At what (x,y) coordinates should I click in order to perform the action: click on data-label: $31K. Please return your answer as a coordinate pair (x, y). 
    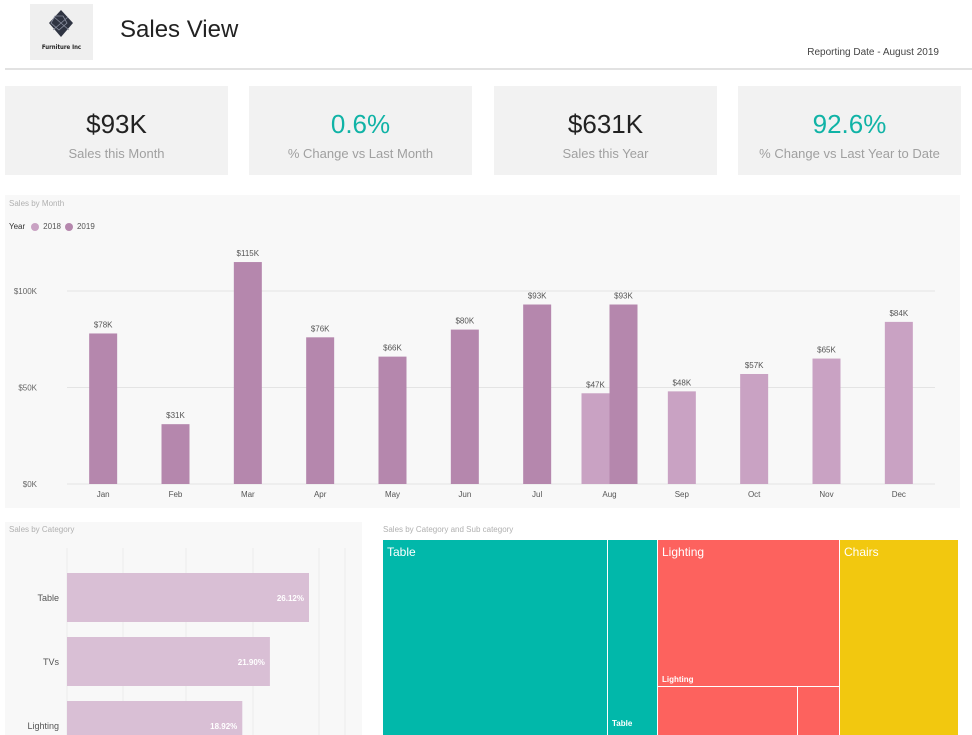
    Looking at the image, I should click on (175, 415).